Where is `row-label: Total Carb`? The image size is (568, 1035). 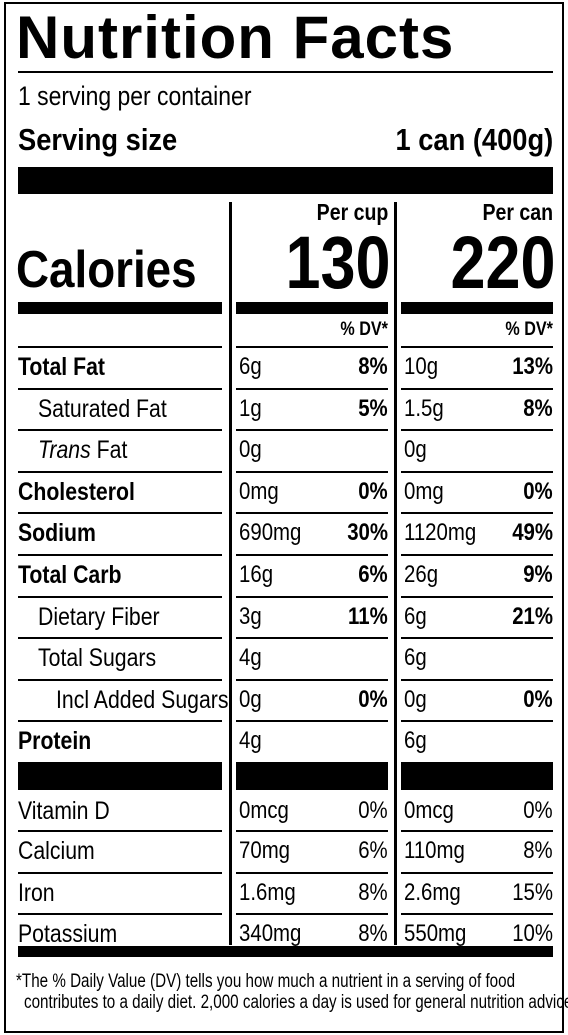 row-label: Total Carb is located at coordinates (70, 575).